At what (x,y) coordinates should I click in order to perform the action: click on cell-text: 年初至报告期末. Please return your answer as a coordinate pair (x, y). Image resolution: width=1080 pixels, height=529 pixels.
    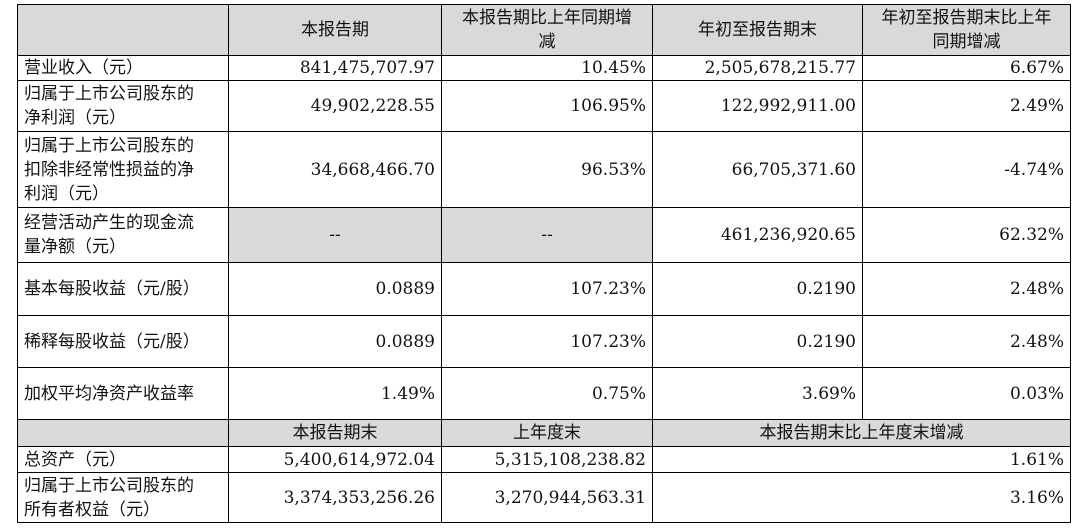
    Looking at the image, I should click on (757, 30).